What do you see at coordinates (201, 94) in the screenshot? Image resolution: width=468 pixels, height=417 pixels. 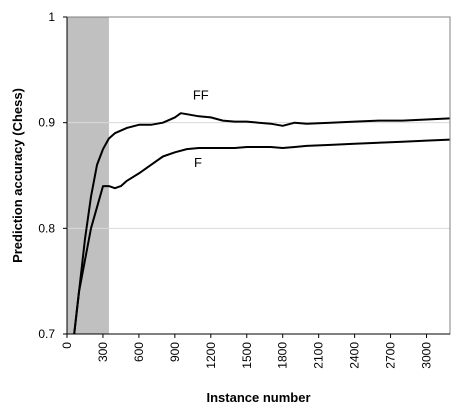 I see `series-annotation-ff: FF` at bounding box center [201, 94].